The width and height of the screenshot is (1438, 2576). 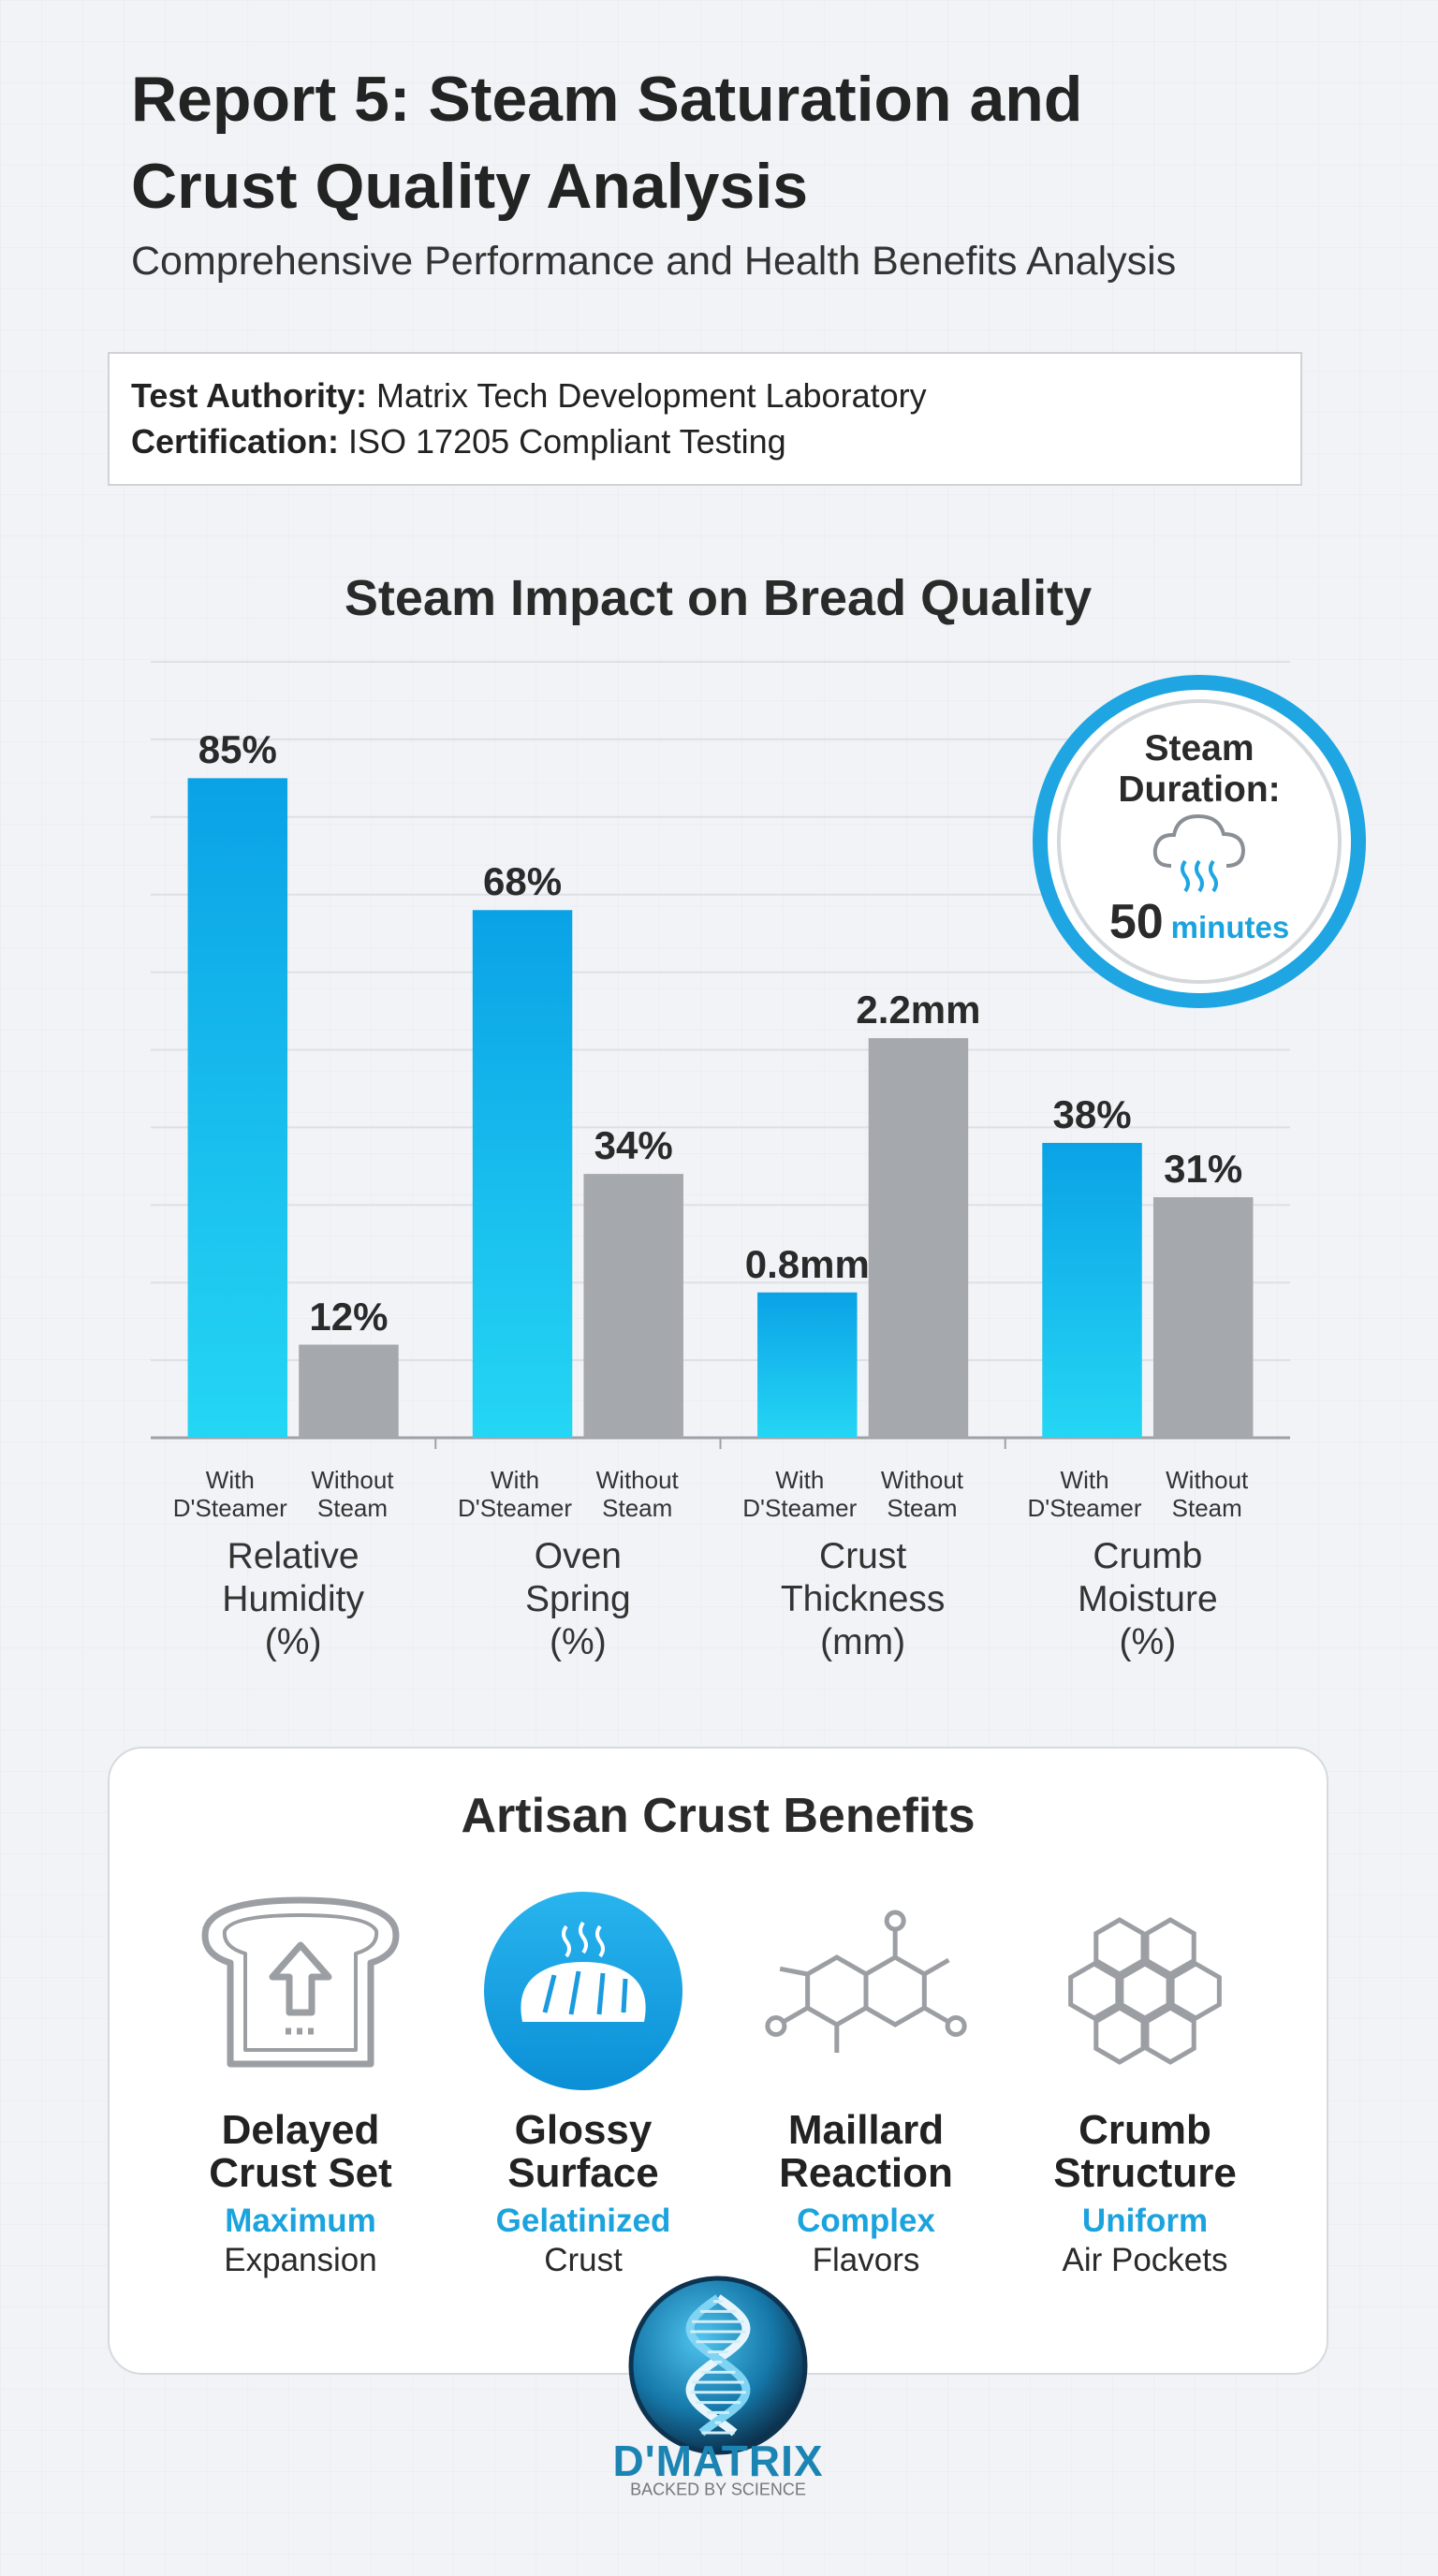 I want to click on benefit-detail: Flavors, so click(x=866, y=2260).